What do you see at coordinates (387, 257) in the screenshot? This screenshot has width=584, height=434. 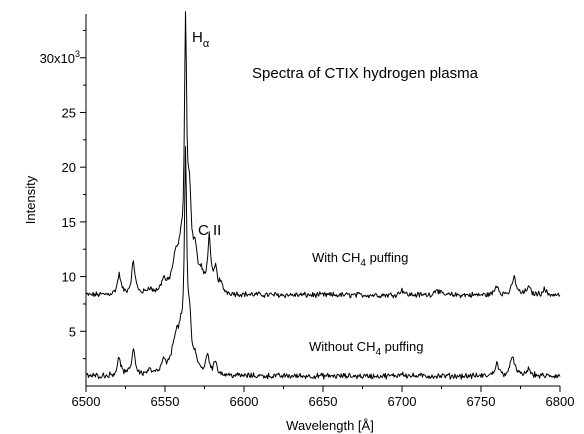 I see `with-ch4-suffix: puffing` at bounding box center [387, 257].